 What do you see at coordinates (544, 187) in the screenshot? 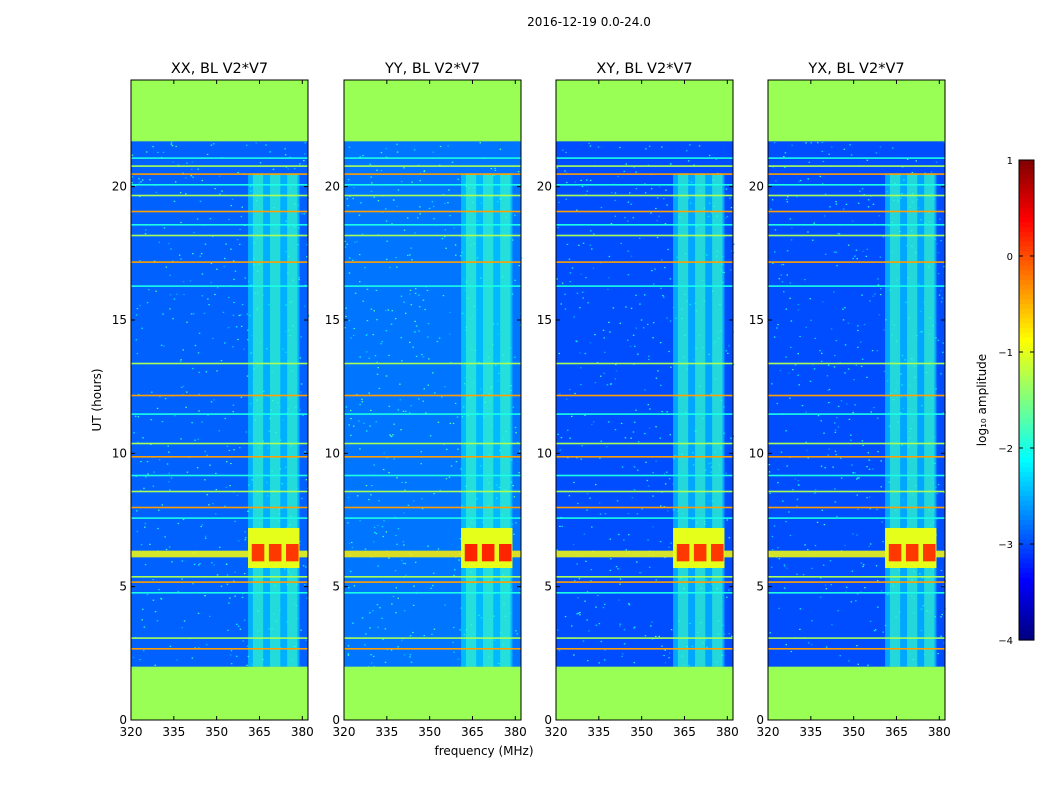
I see `y-tick-label: 20` at bounding box center [544, 187].